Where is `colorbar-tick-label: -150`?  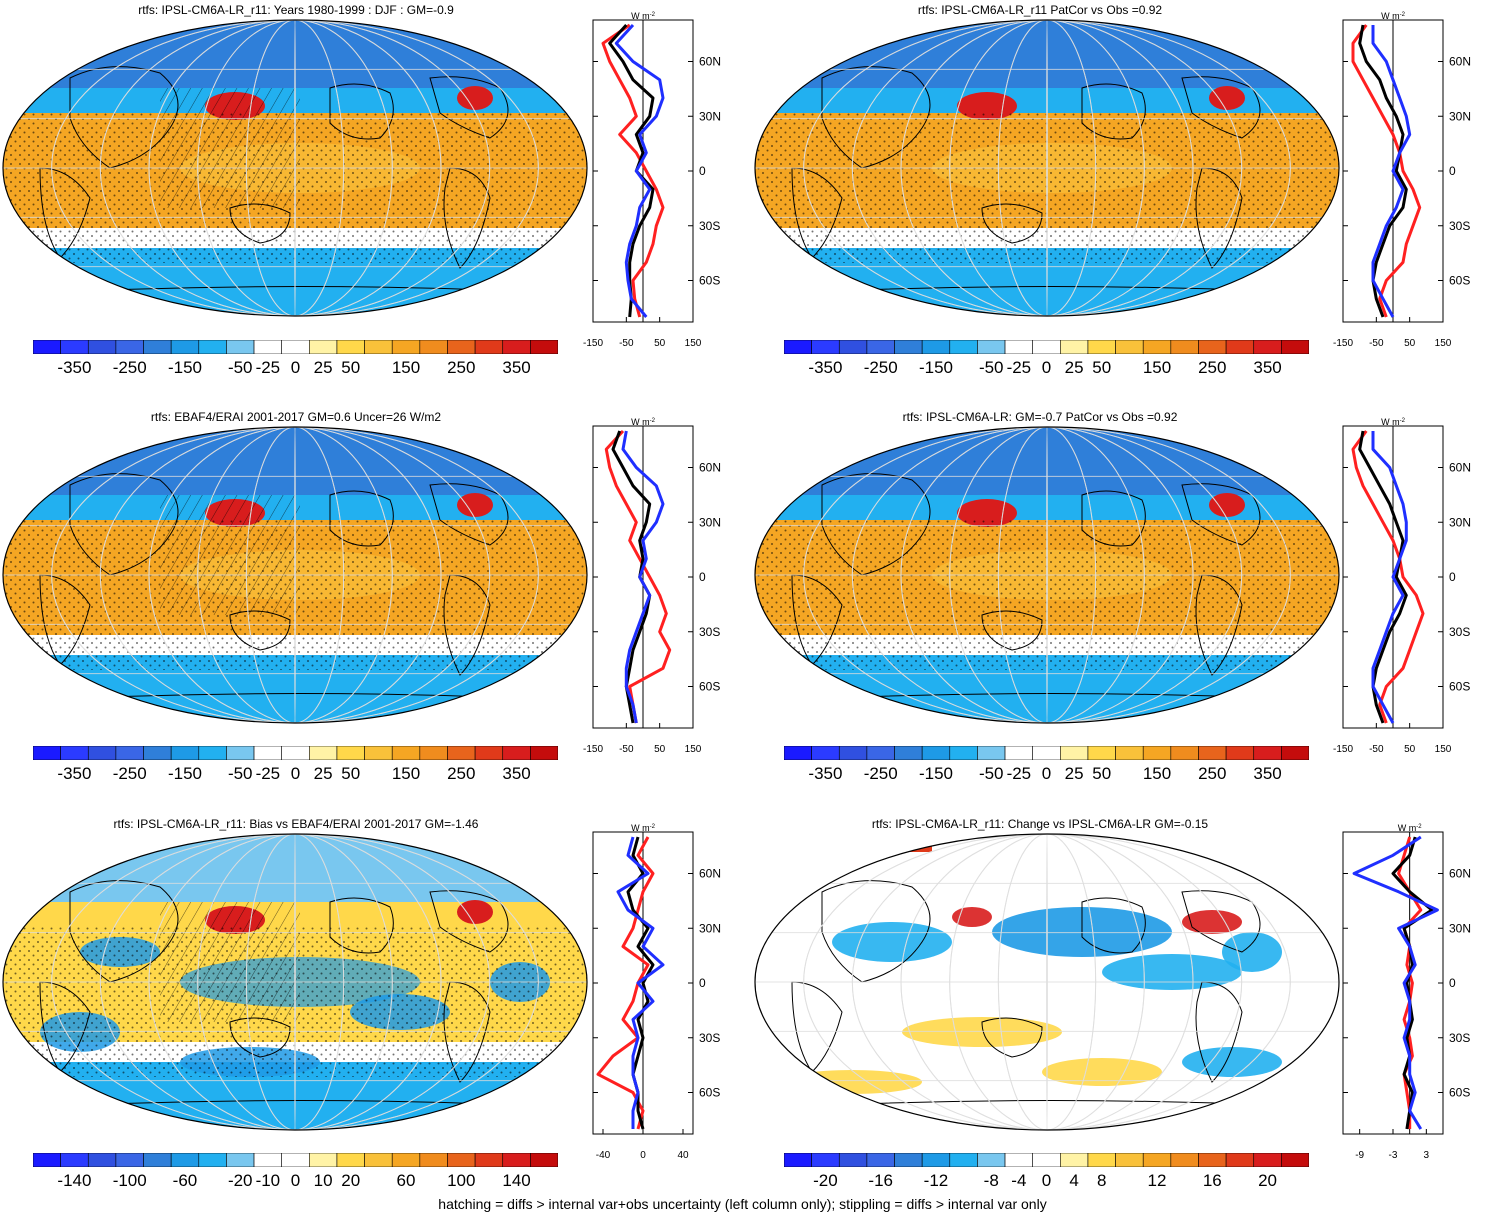
colorbar-tick-label: -150 is located at coordinates (935, 773).